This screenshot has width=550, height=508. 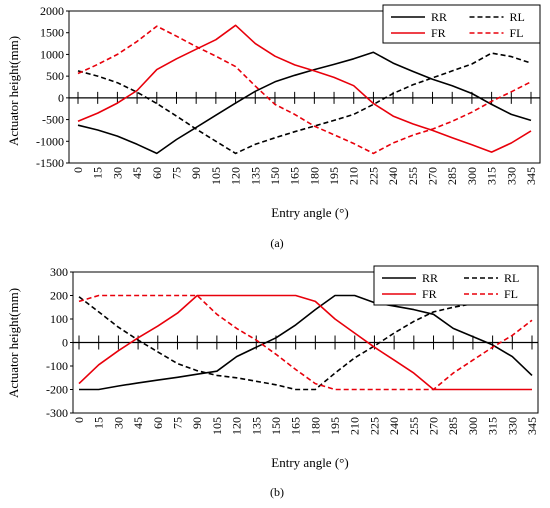 I want to click on y-axis-label-b: Actuator height(mm), so click(x=13, y=343).